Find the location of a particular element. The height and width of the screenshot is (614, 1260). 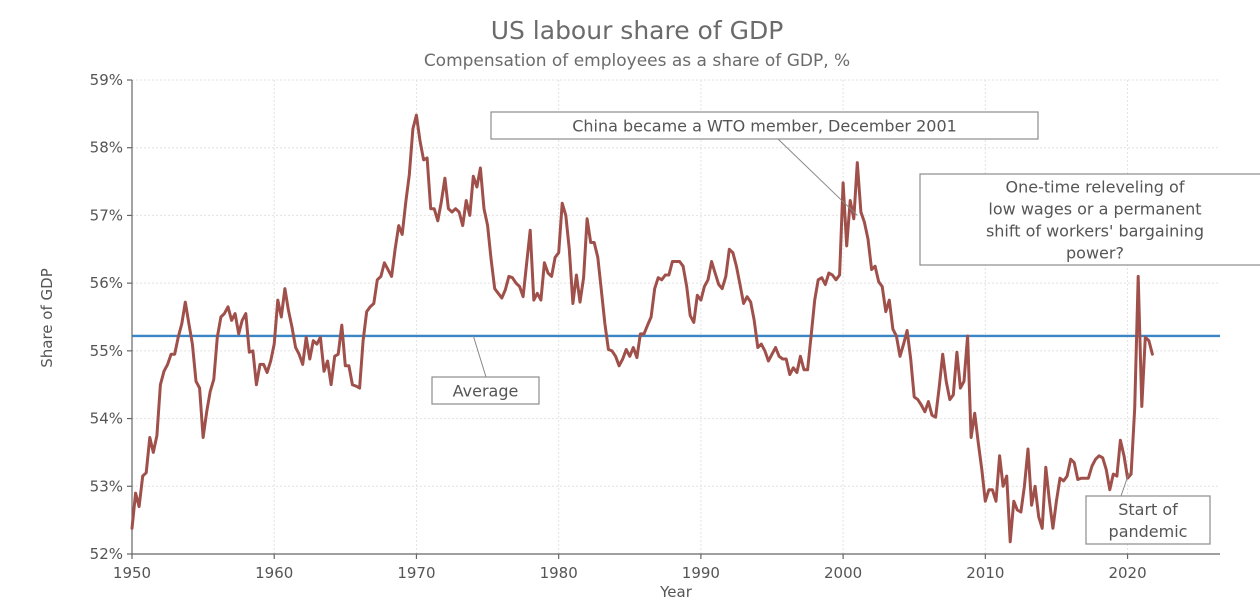

annotation-text: Average is located at coordinates (486, 391).